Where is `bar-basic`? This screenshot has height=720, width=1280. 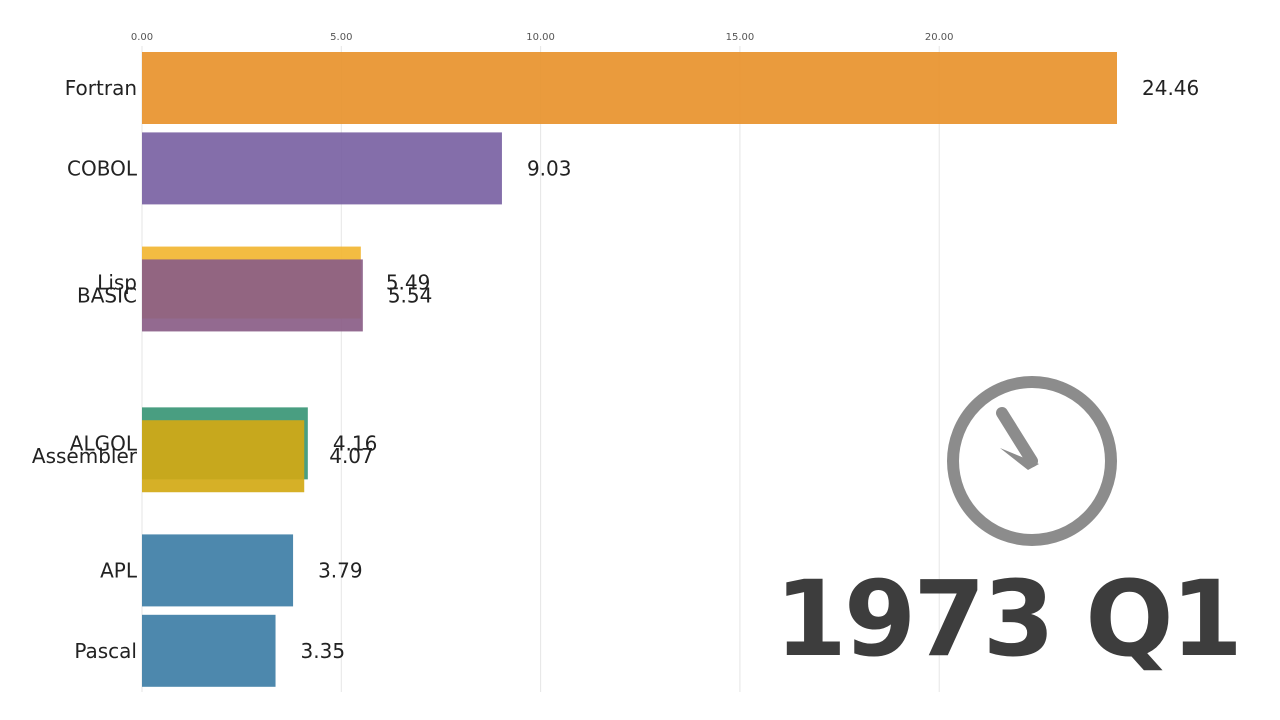
bar-basic is located at coordinates (252, 295).